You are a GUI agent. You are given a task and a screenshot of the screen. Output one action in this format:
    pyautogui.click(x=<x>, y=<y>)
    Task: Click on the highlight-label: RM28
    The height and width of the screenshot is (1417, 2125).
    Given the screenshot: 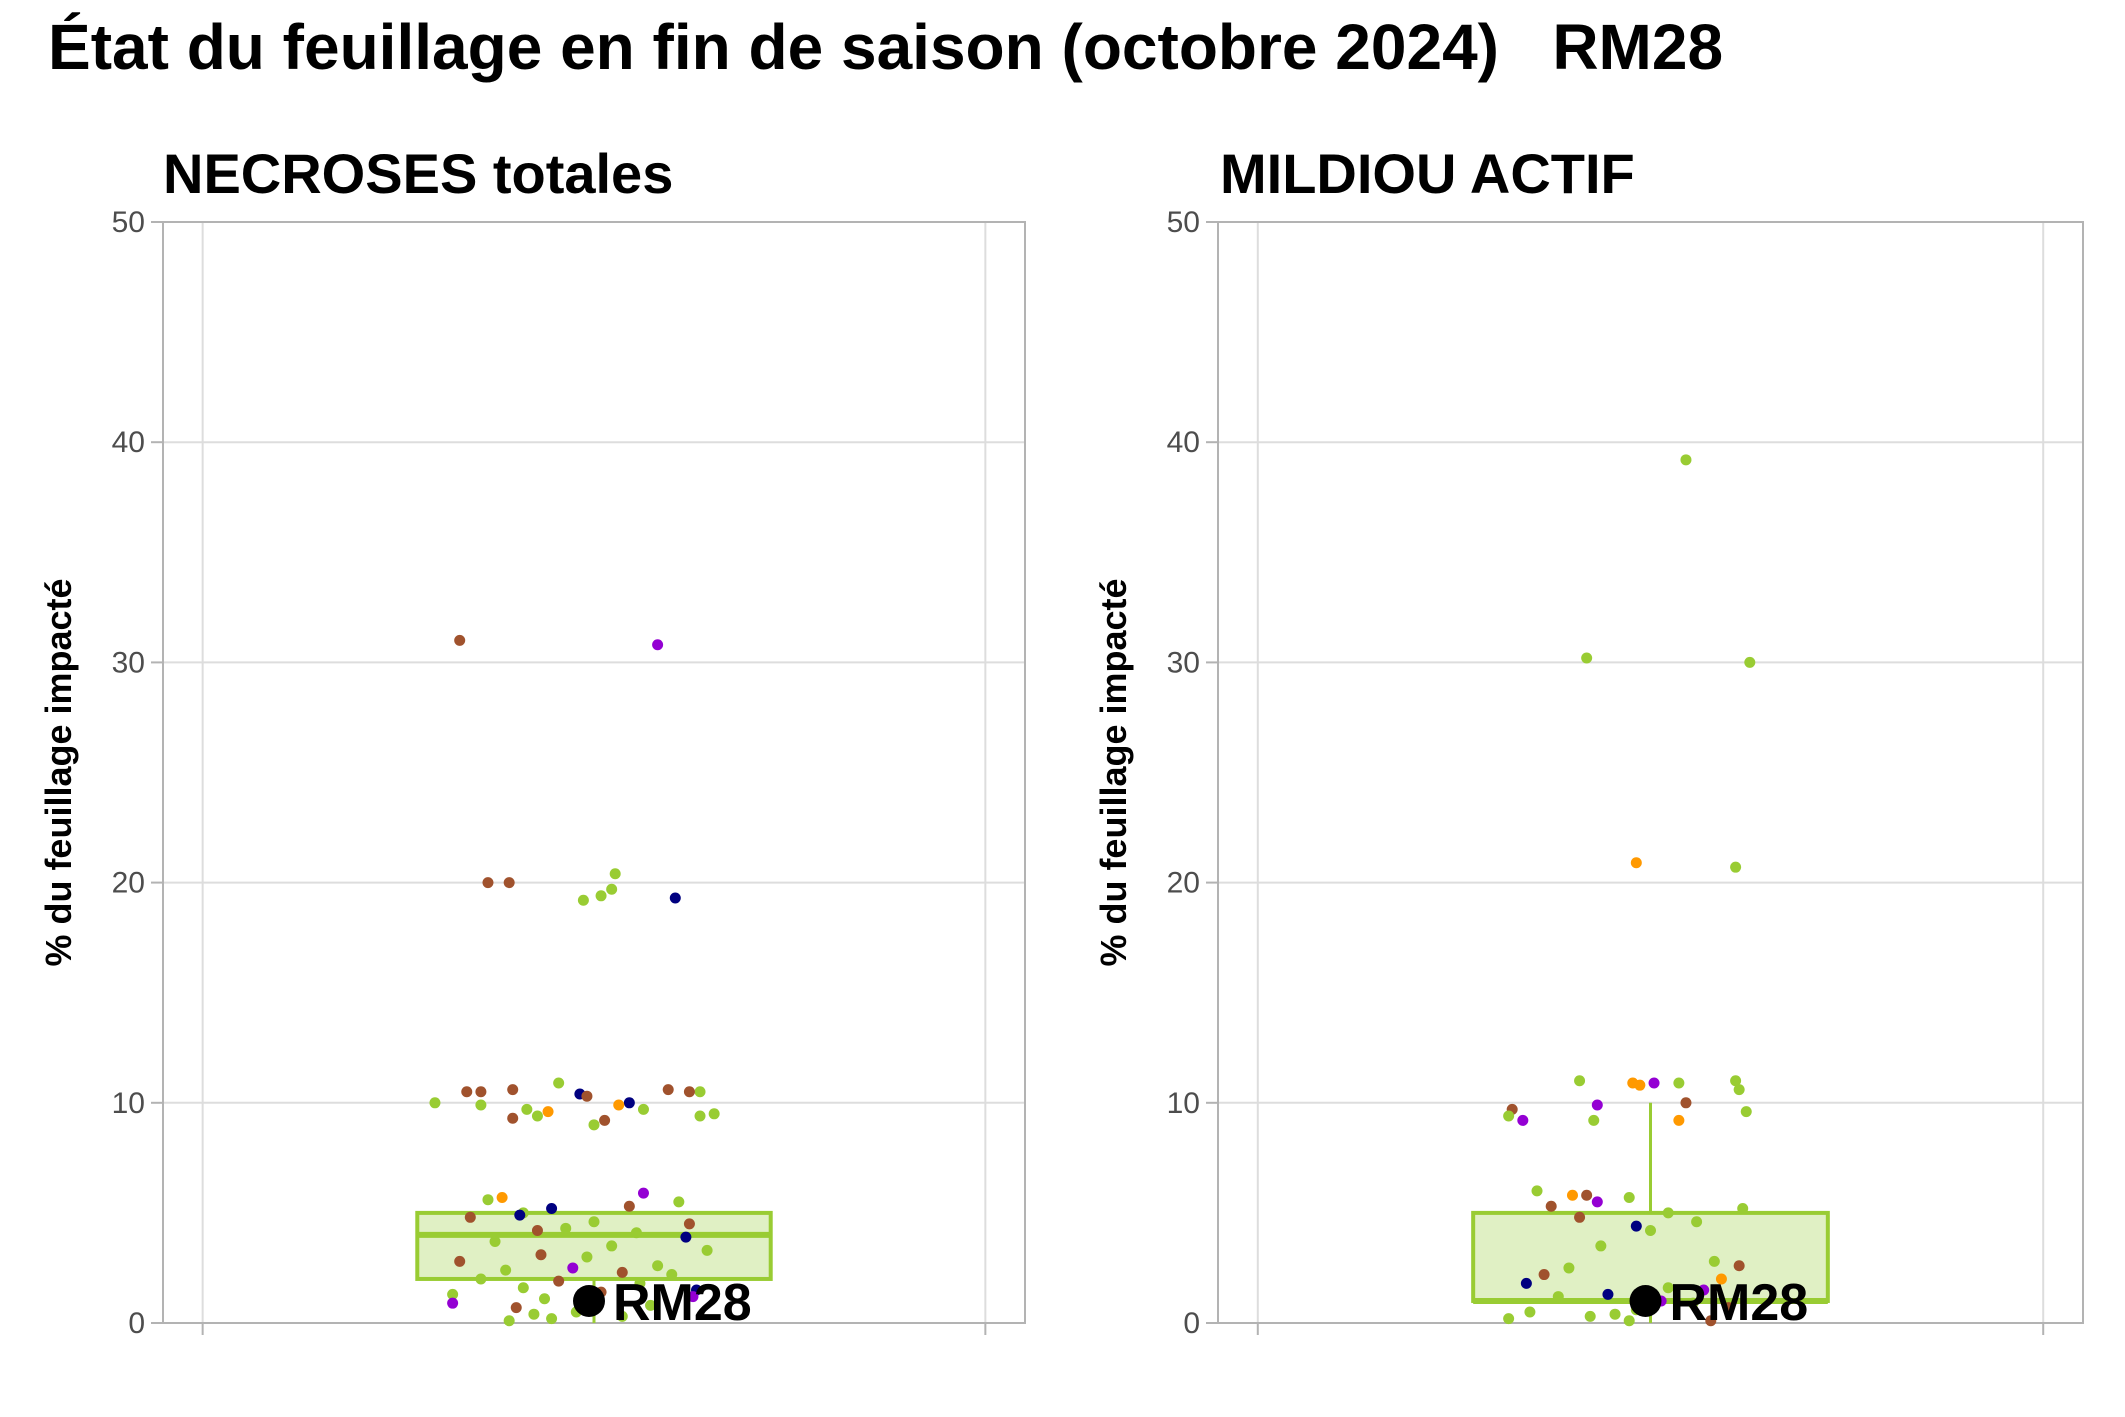 What is the action you would take?
    pyautogui.click(x=682, y=1303)
    